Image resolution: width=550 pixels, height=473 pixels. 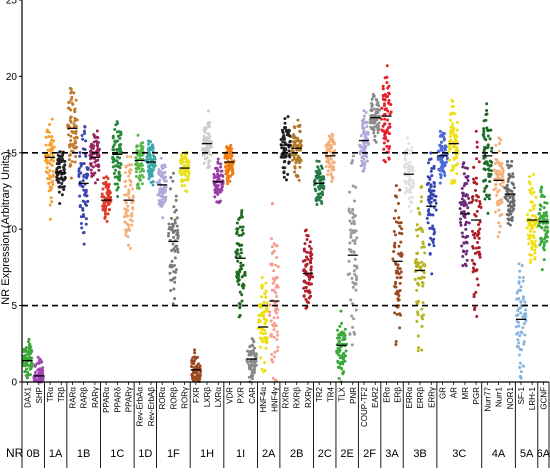 I want to click on x-tick-label-LXRα: LXRα, so click(x=218, y=397).